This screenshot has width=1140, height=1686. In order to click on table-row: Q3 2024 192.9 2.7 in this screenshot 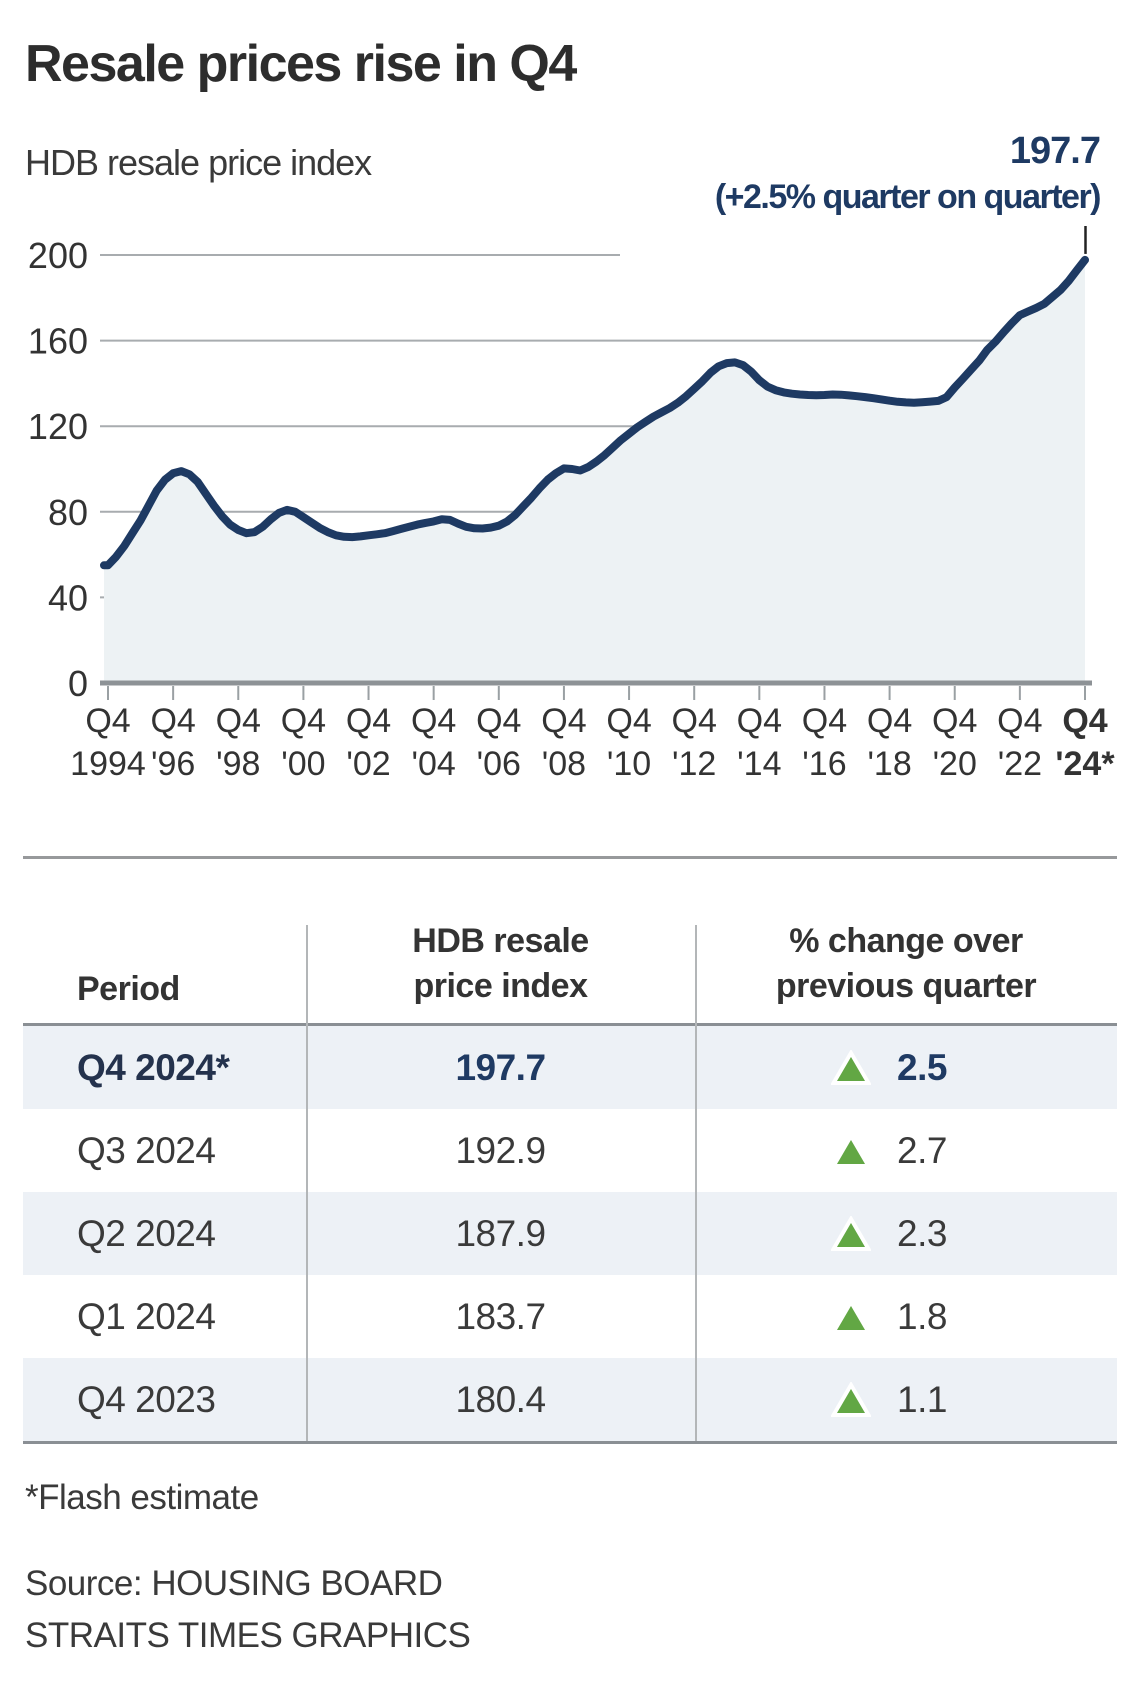, I will do `click(570, 1150)`.